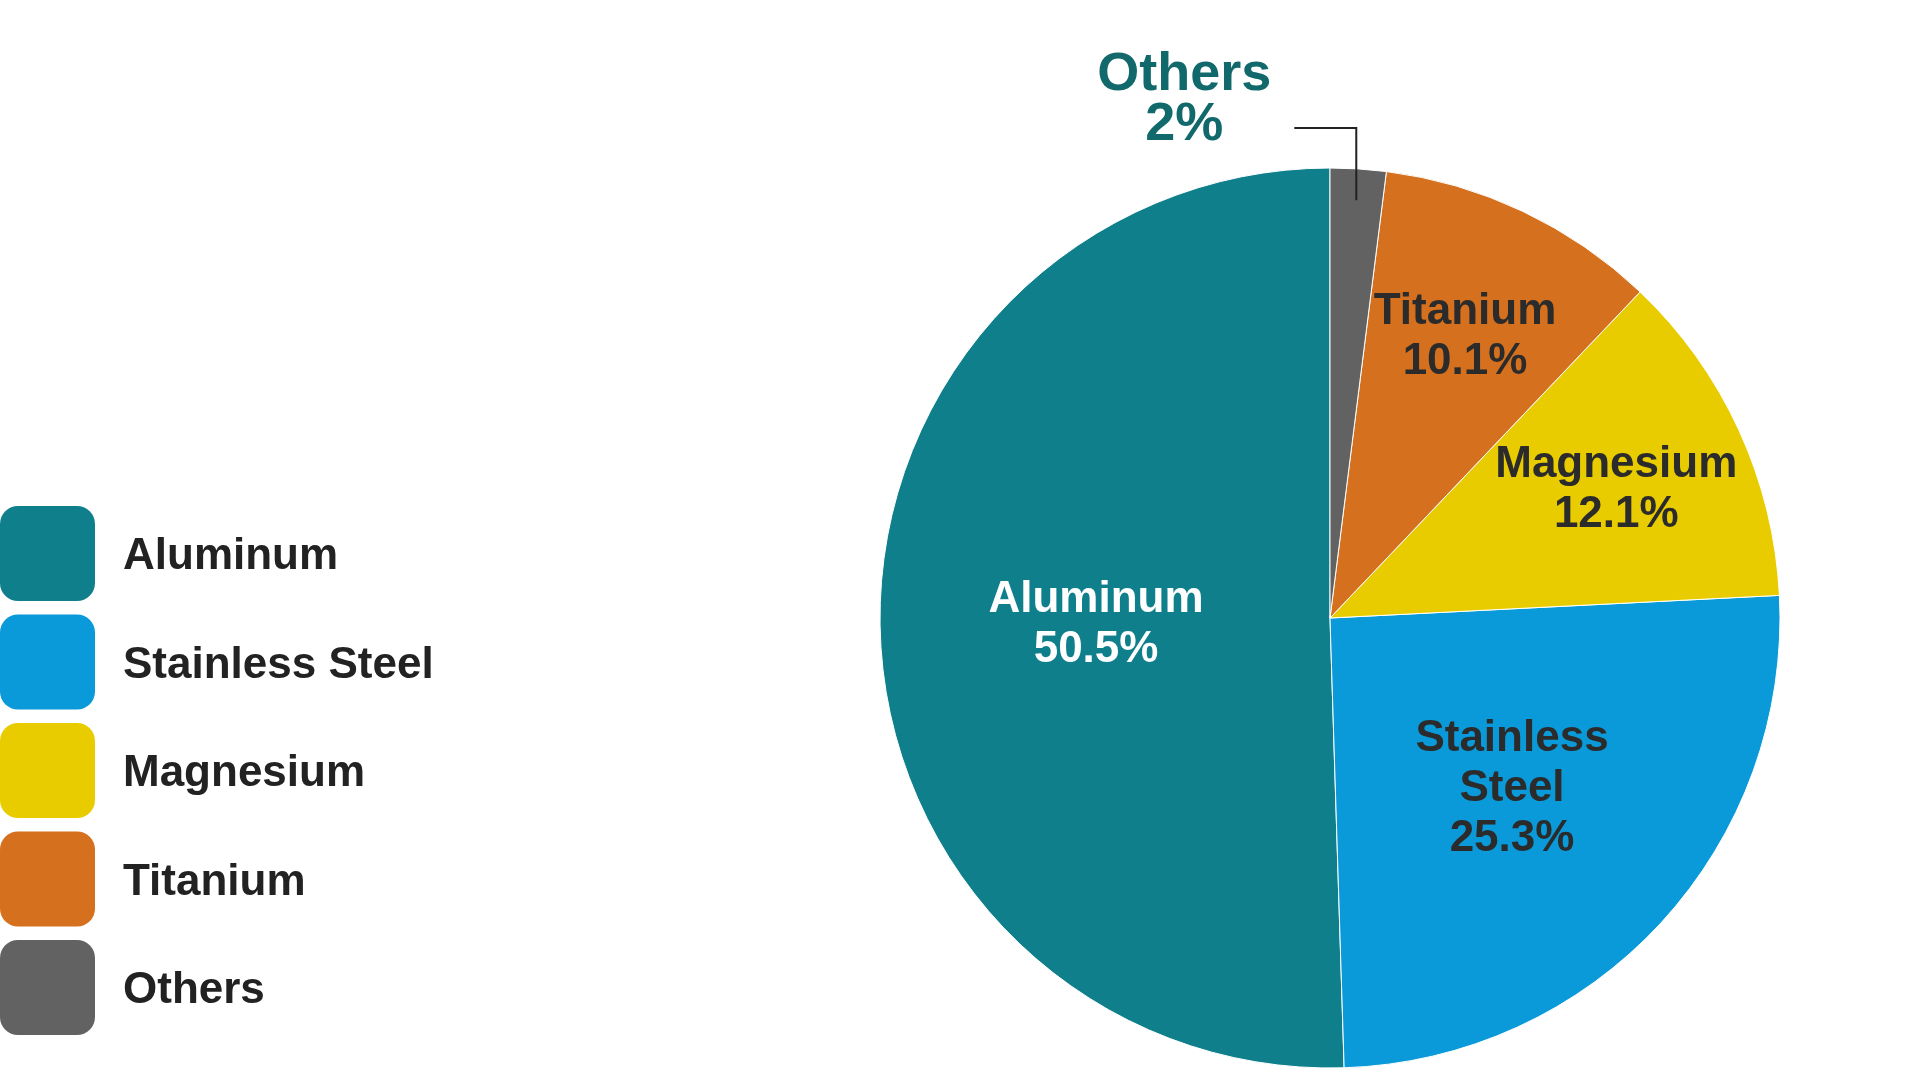 This screenshot has height=1084, width=1932. What do you see at coordinates (1465, 358) in the screenshot?
I see `data-label: 10.1%` at bounding box center [1465, 358].